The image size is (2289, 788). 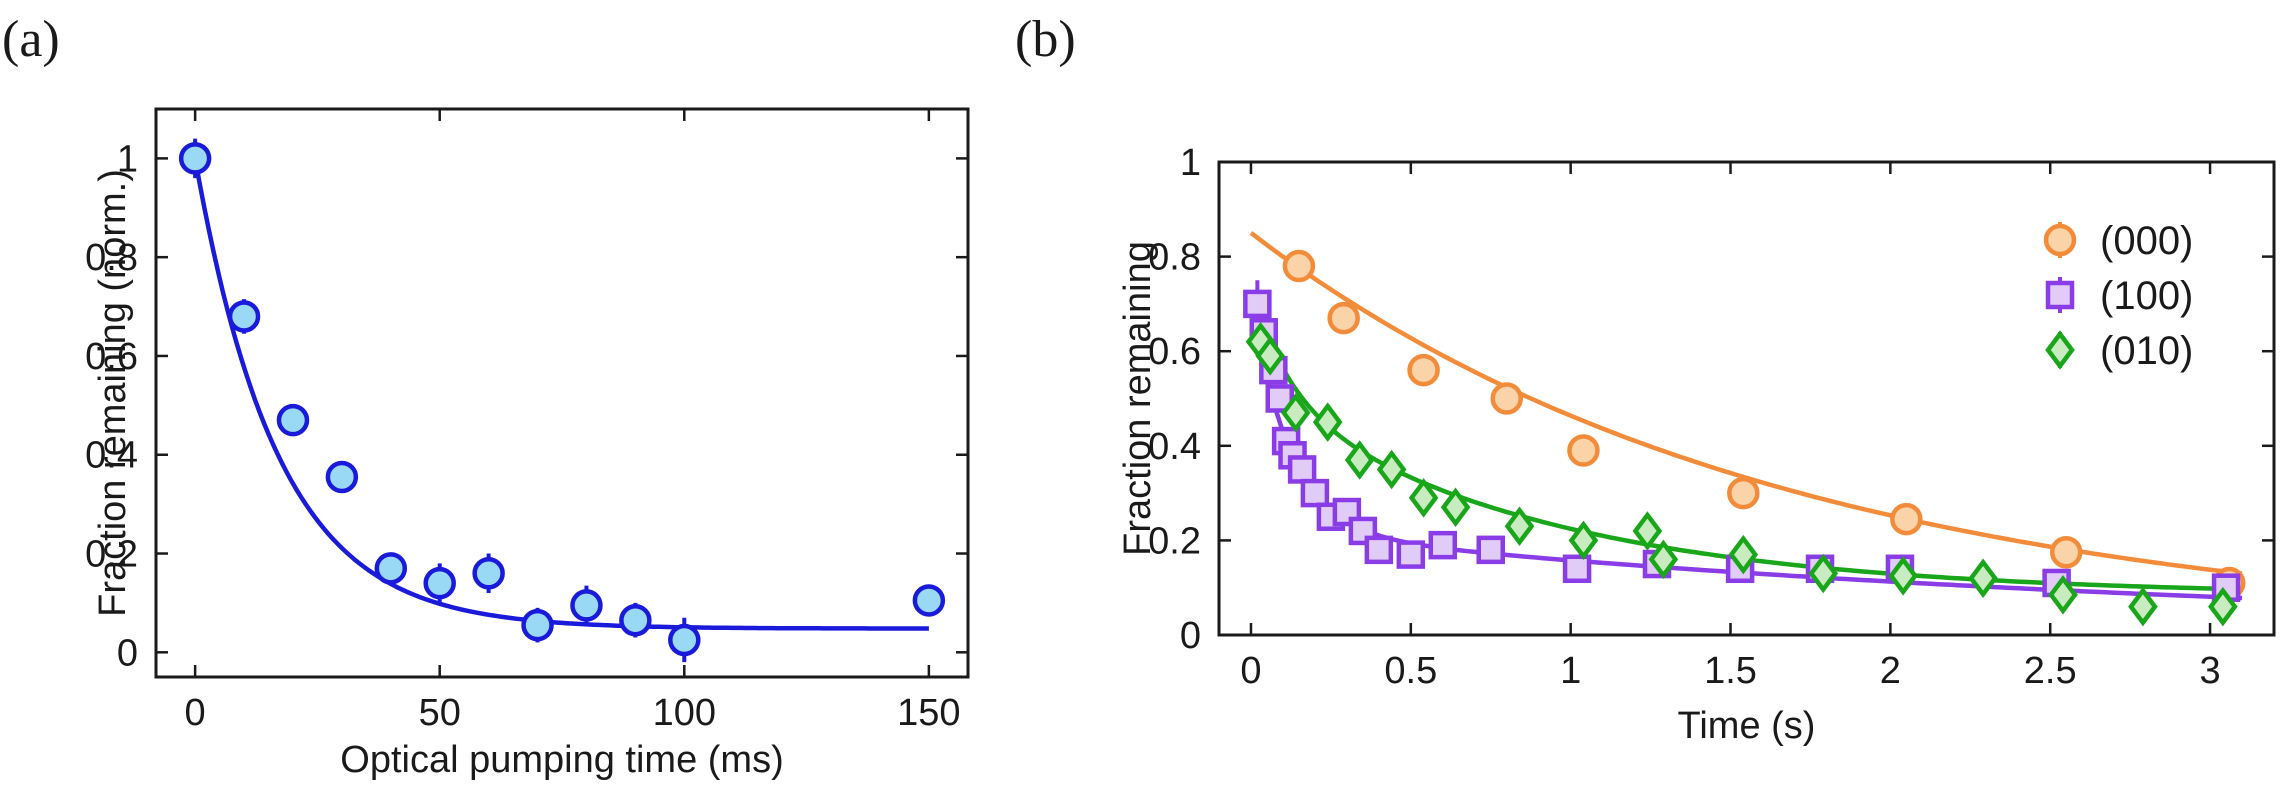 What do you see at coordinates (1890, 671) in the screenshot?
I see `x-tick-label: 2` at bounding box center [1890, 671].